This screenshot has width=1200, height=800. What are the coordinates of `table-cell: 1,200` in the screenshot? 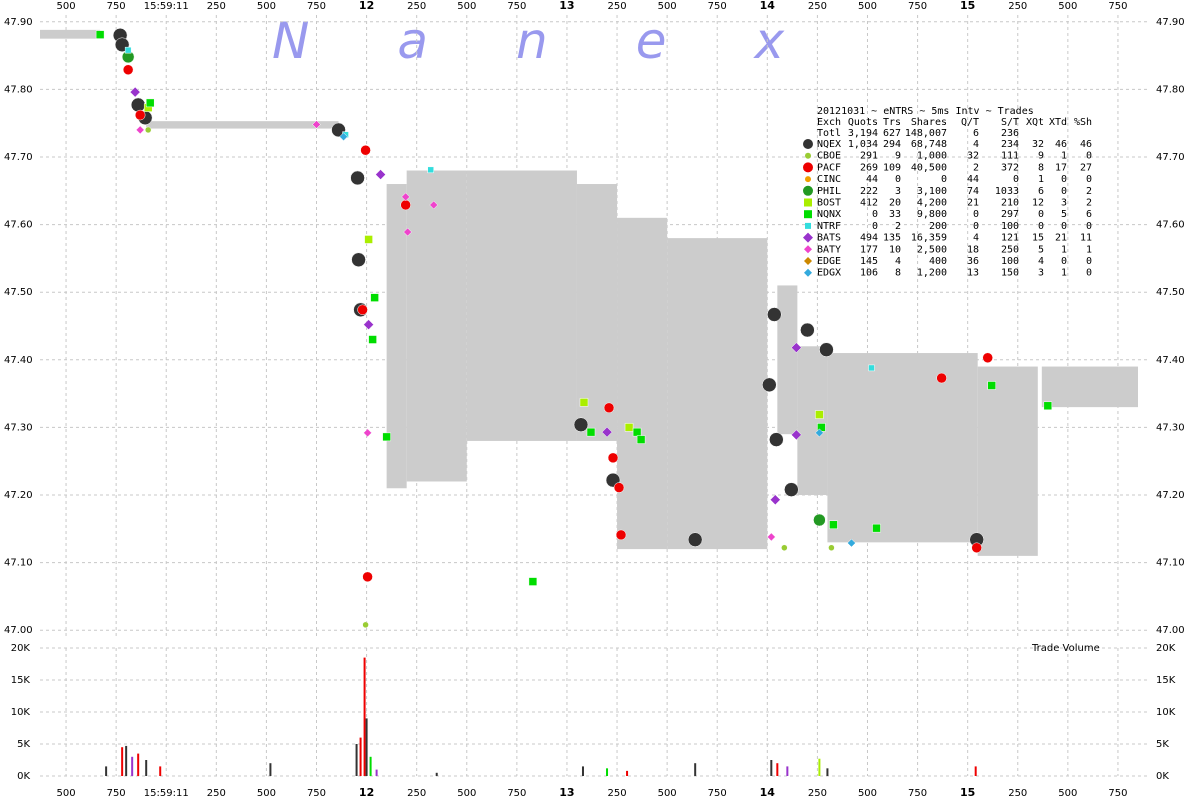 It's located at (932, 273).